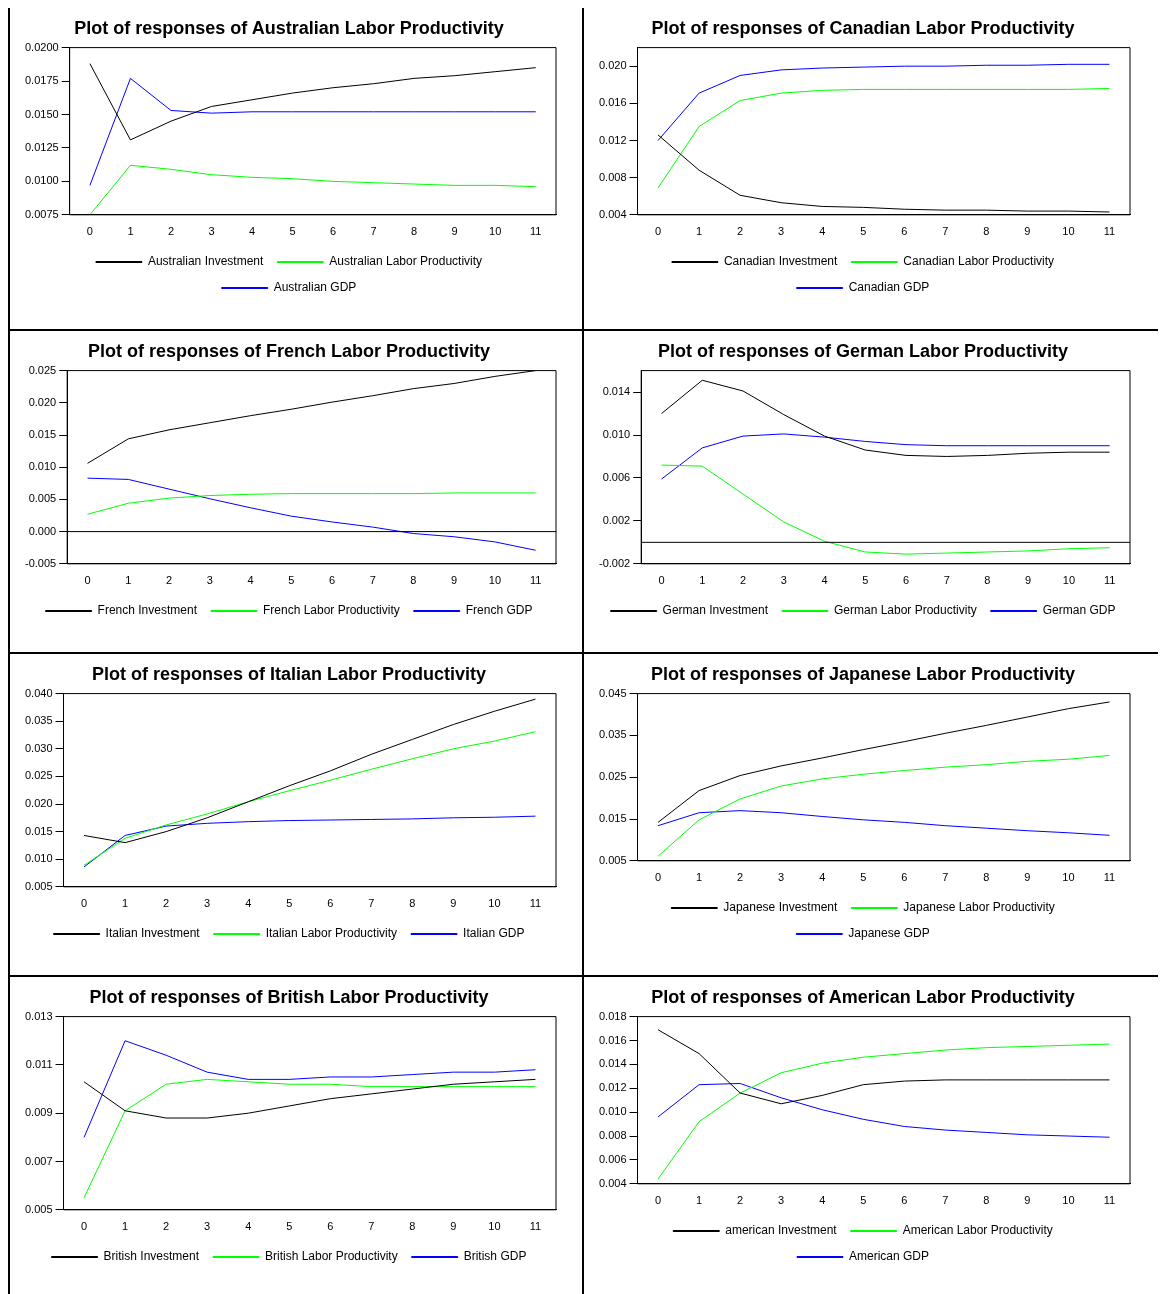 The height and width of the screenshot is (1294, 1161). I want to click on legend-label: German Investment, so click(715, 610).